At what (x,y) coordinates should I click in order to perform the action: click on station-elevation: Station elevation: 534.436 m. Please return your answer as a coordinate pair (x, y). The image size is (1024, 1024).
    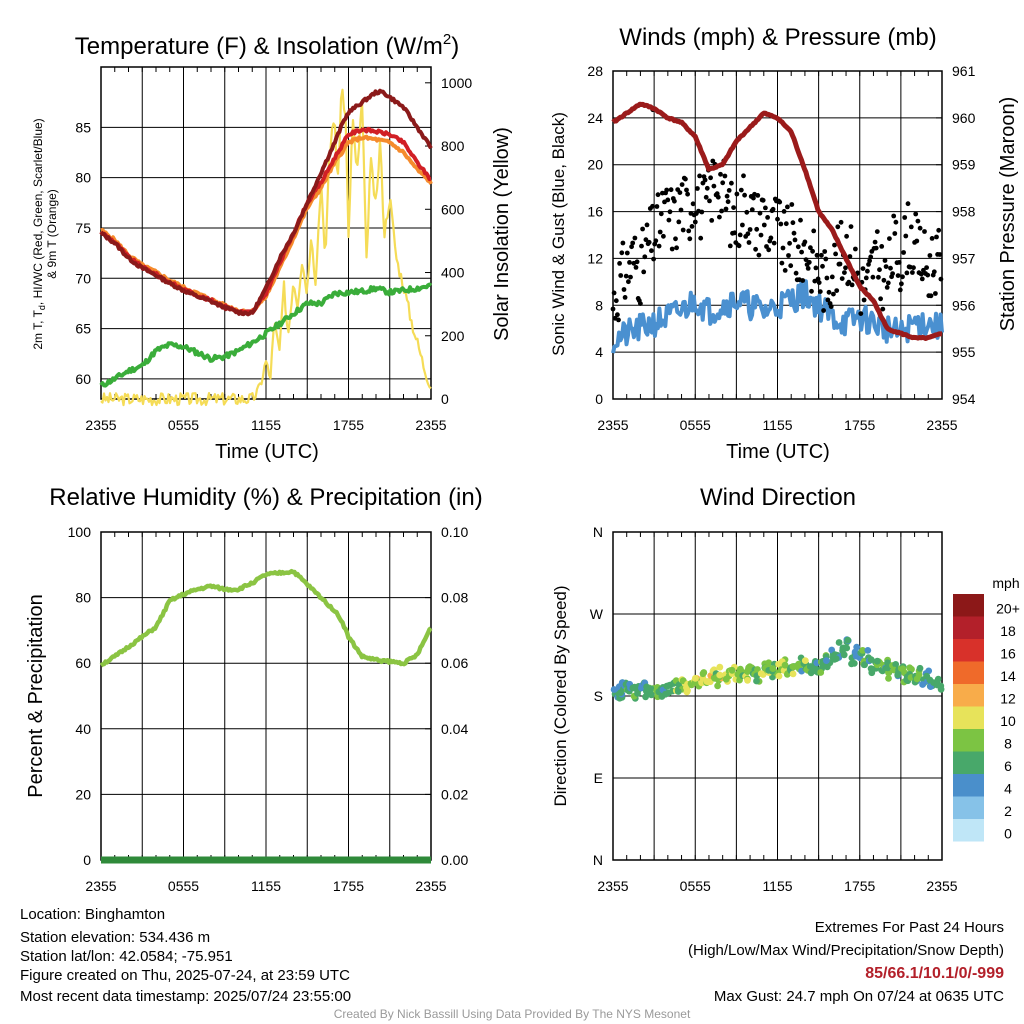
    Looking at the image, I should click on (115, 937).